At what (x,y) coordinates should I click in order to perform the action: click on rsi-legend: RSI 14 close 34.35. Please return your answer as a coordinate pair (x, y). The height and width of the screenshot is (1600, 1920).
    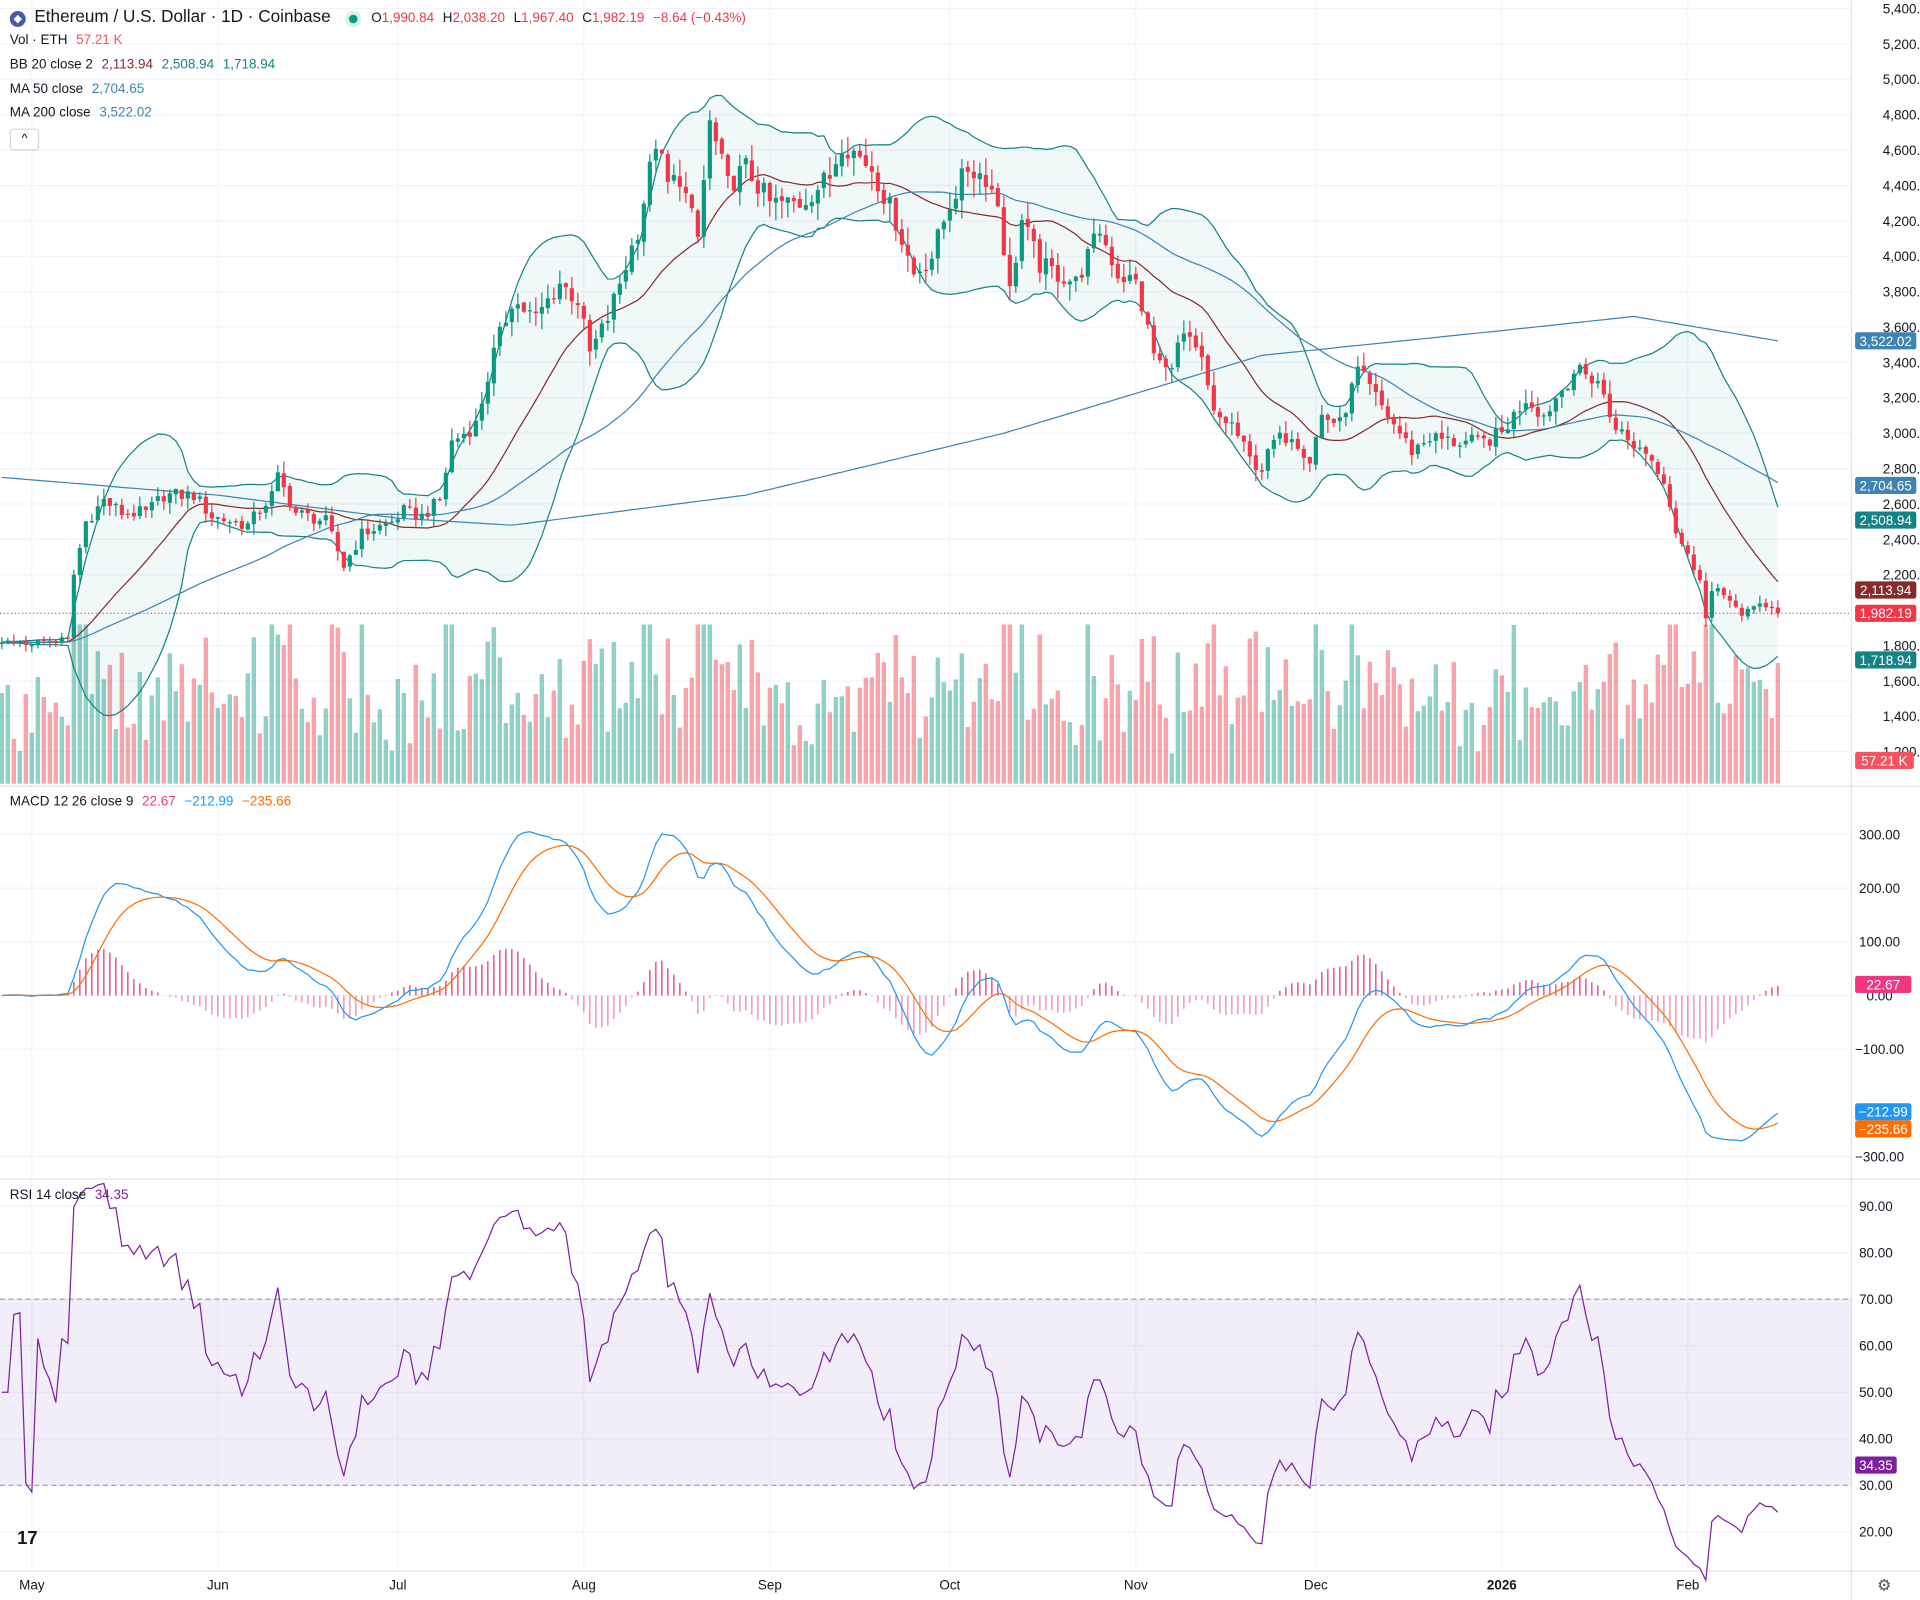
    Looking at the image, I should click on (72, 1195).